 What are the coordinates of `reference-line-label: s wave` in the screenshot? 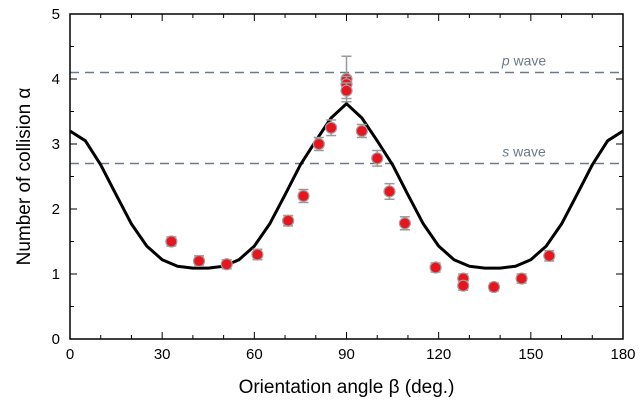 It's located at (524, 152).